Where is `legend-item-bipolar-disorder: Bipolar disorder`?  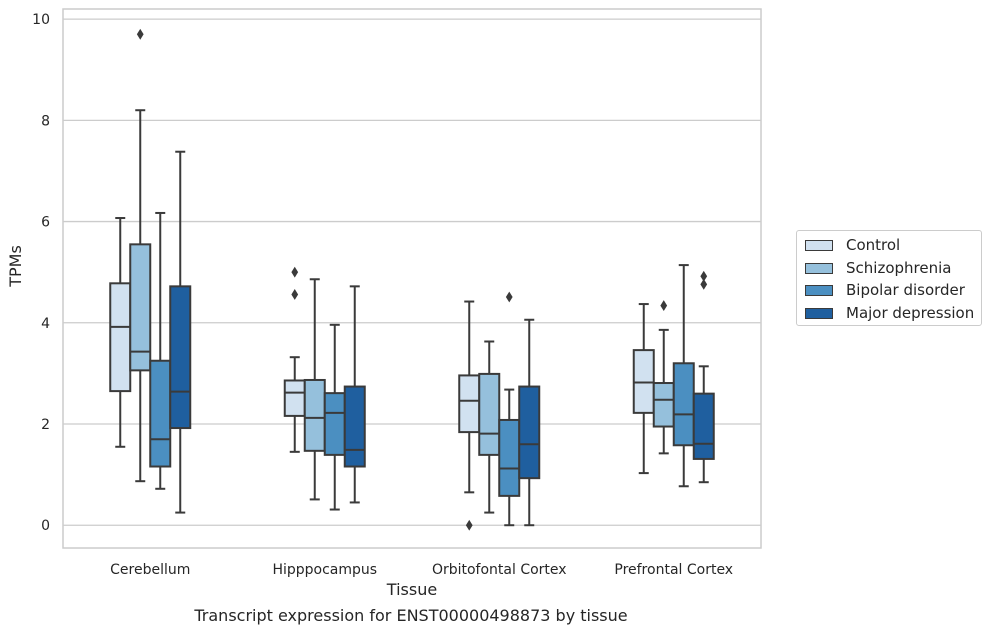 legend-item-bipolar-disorder: Bipolar disorder is located at coordinates (885, 290).